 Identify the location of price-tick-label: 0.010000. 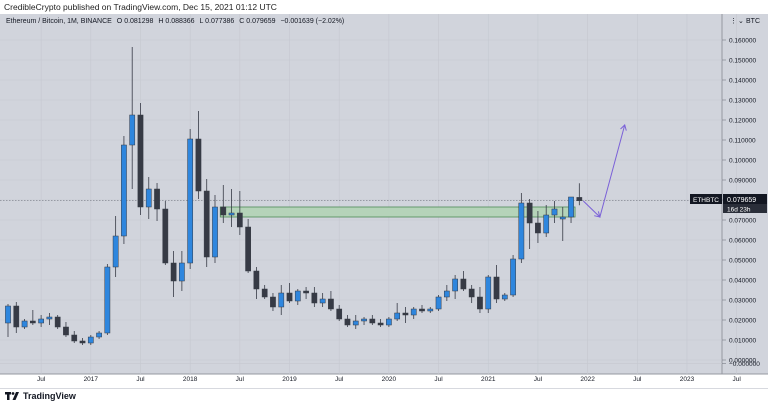
(742, 341).